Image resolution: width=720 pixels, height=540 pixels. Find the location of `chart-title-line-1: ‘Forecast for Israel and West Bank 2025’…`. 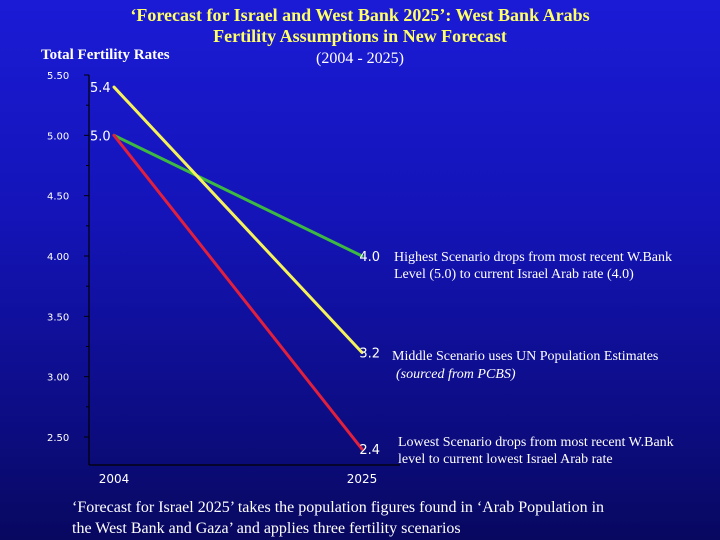

chart-title-line-1: ‘Forecast for Israel and West Bank 2025’… is located at coordinates (360, 15).